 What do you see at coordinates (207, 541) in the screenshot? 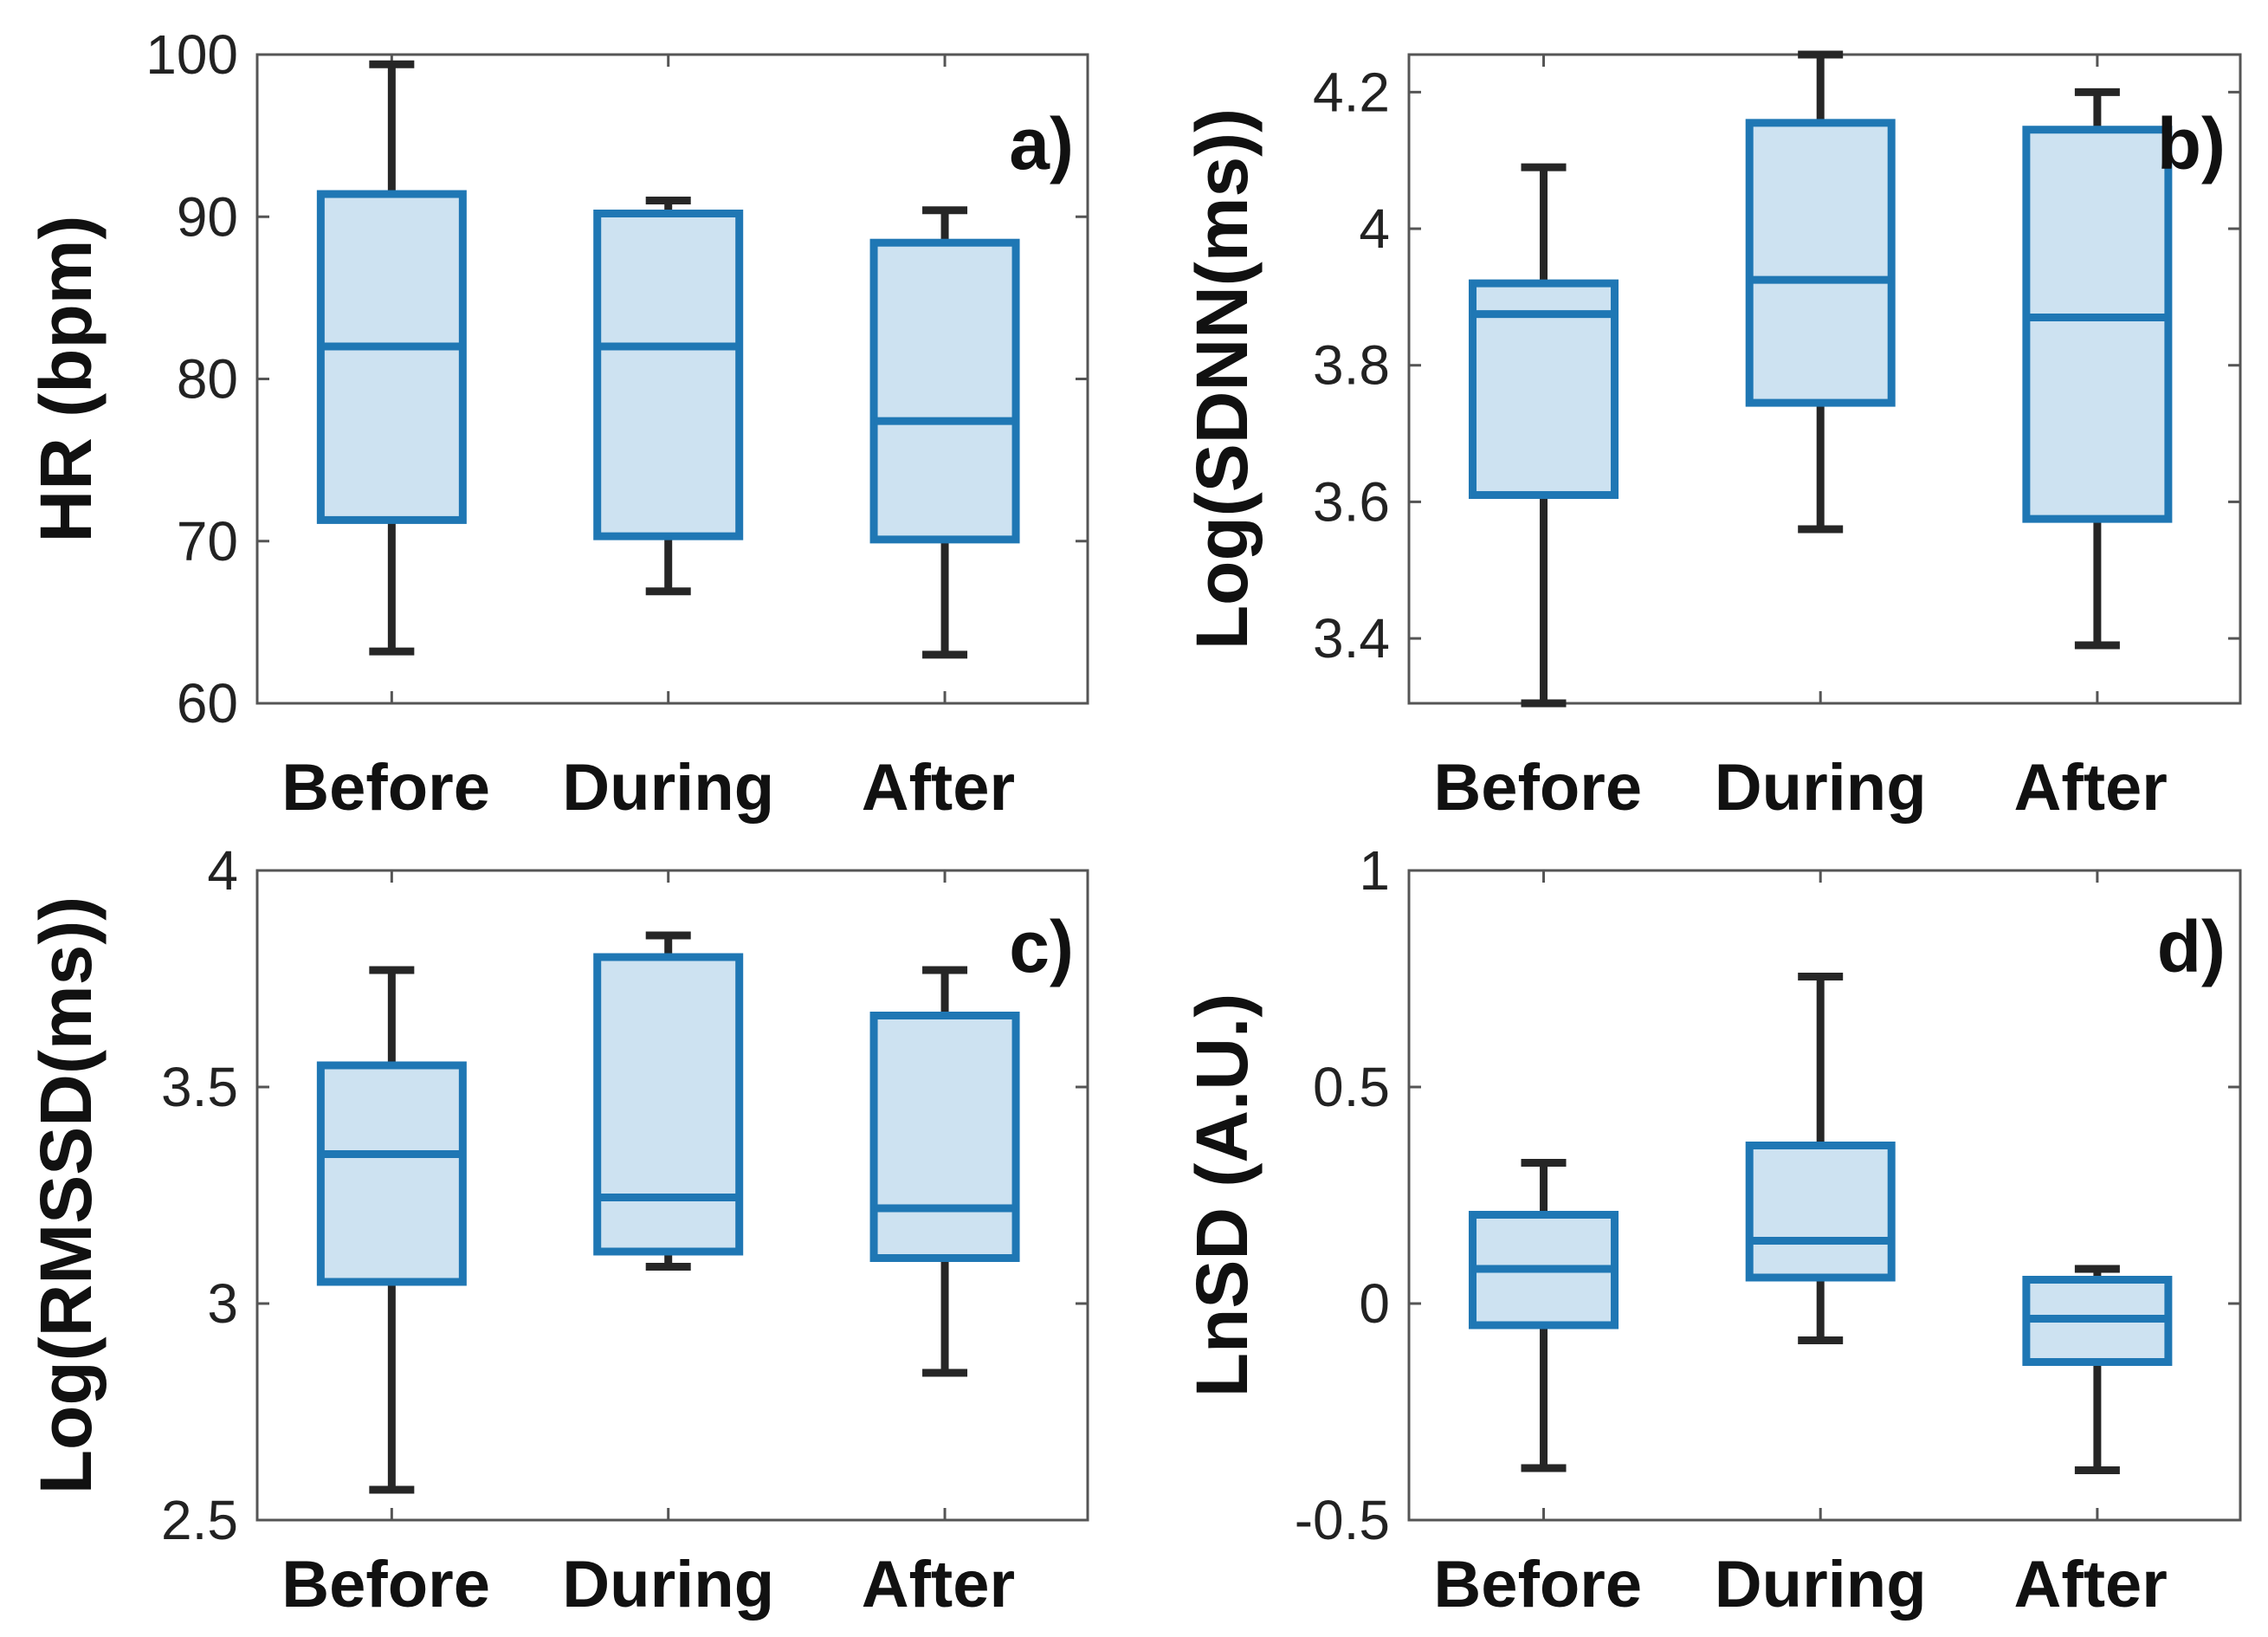
I see `y-tick-label: 70` at bounding box center [207, 541].